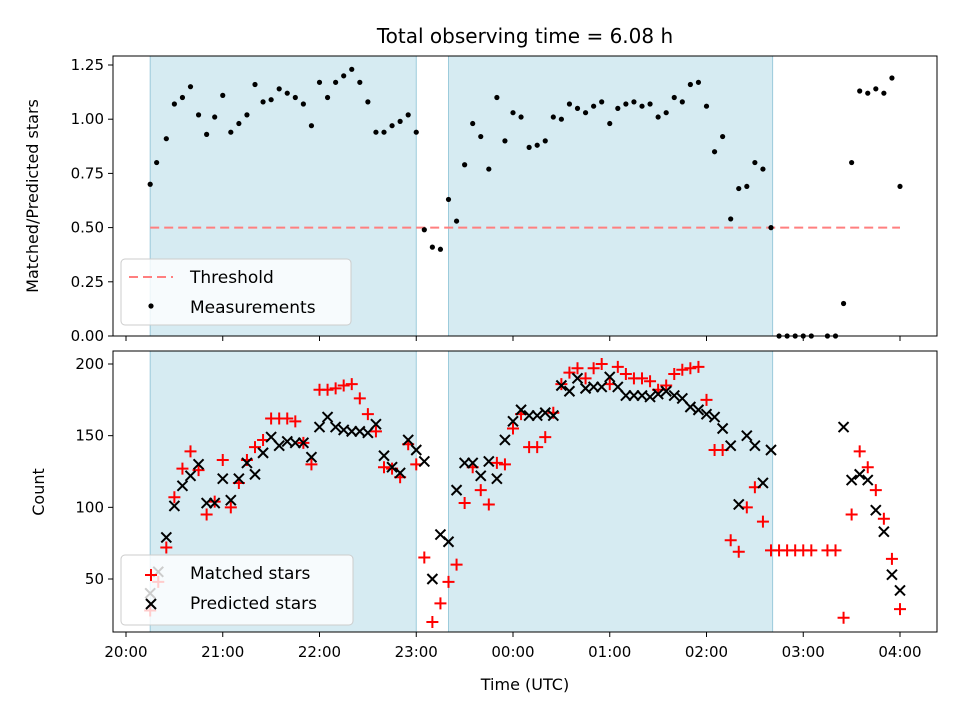  What do you see at coordinates (89, 436) in the screenshot?
I see `y-tick-label: 150` at bounding box center [89, 436].